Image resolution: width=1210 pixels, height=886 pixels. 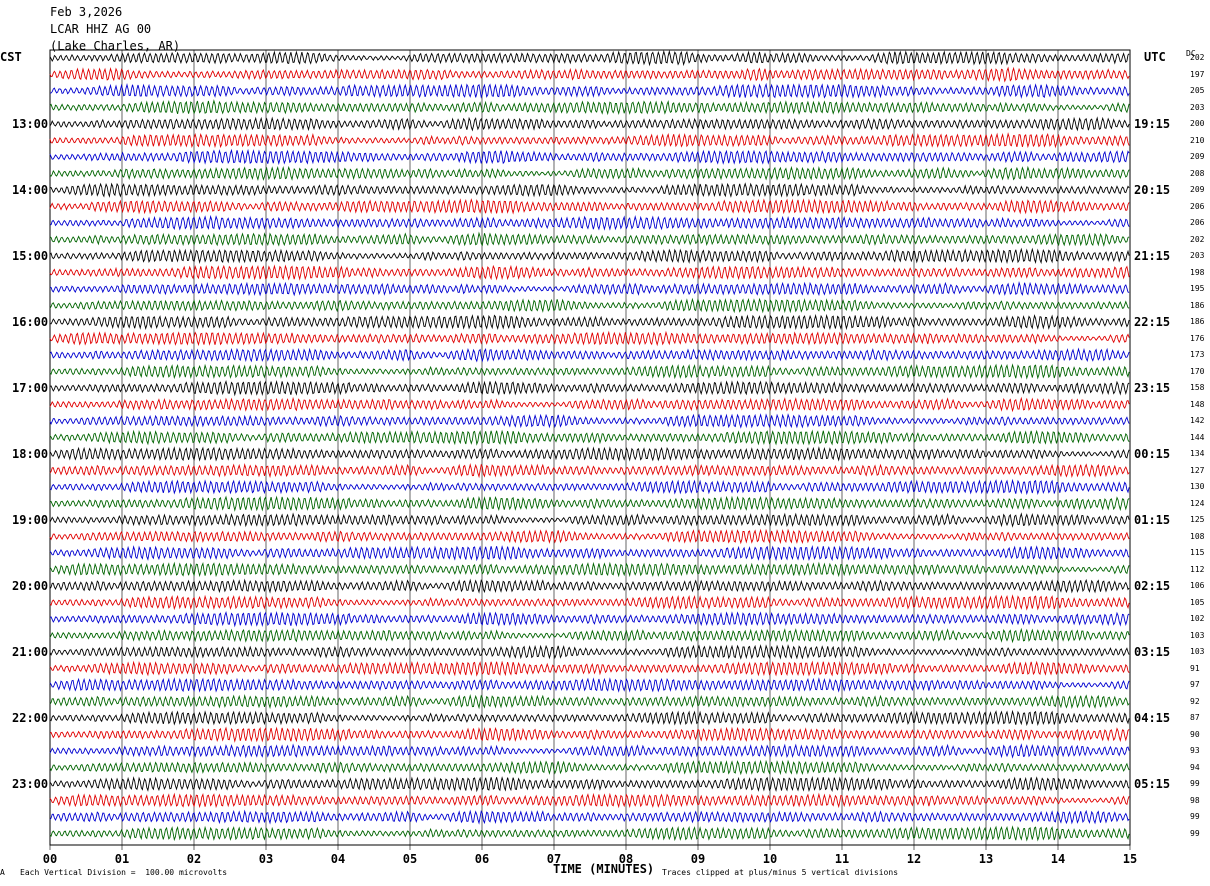 I want to click on dc-offset-label: 91, so click(x=1195, y=668).